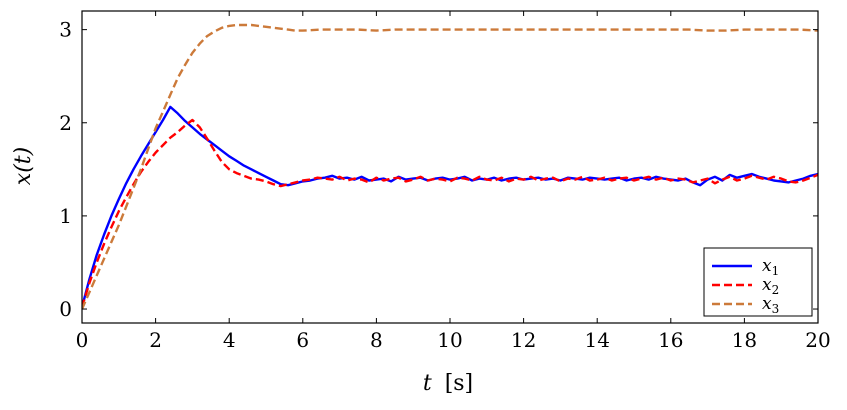 Image resolution: width=847 pixels, height=410 pixels. Describe the element at coordinates (82, 340) in the screenshot. I see `x-tick-label: 0` at that location.